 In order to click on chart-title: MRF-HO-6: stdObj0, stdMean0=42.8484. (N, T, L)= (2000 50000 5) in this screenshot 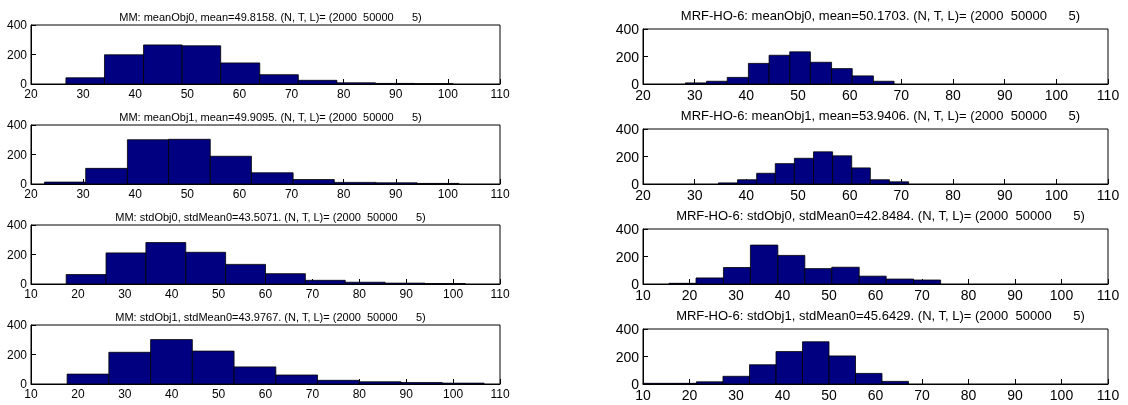, I will do `click(880, 215)`.